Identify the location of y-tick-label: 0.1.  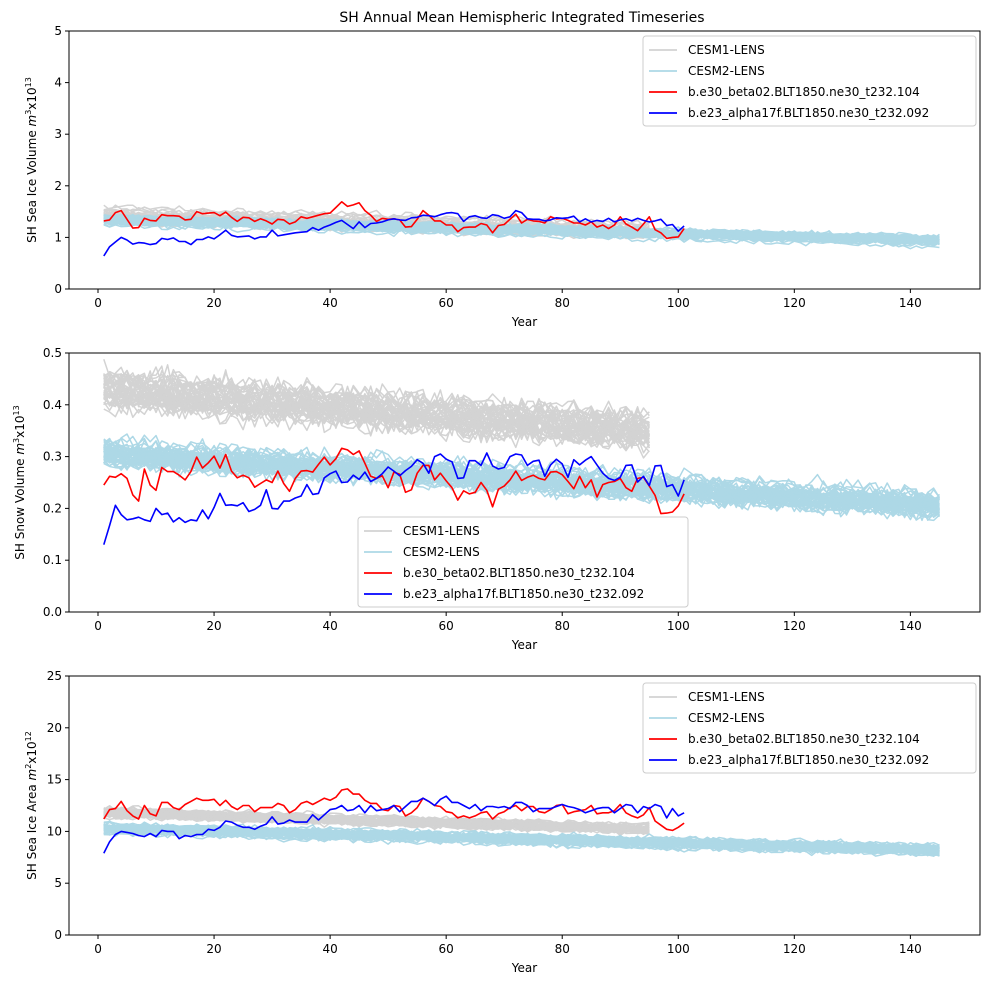
(52, 560).